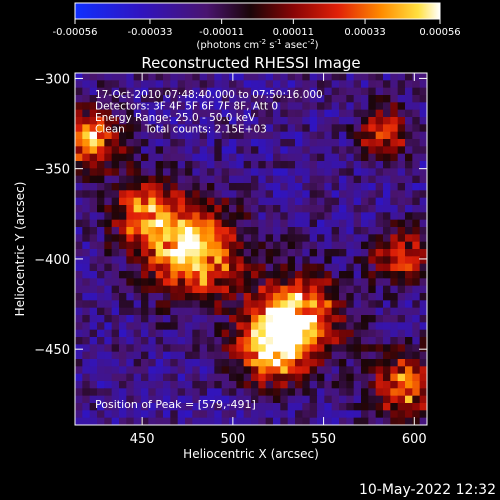 The height and width of the screenshot is (500, 500). What do you see at coordinates (52, 260) in the screenshot?
I see `y-tick-label: −400` at bounding box center [52, 260].